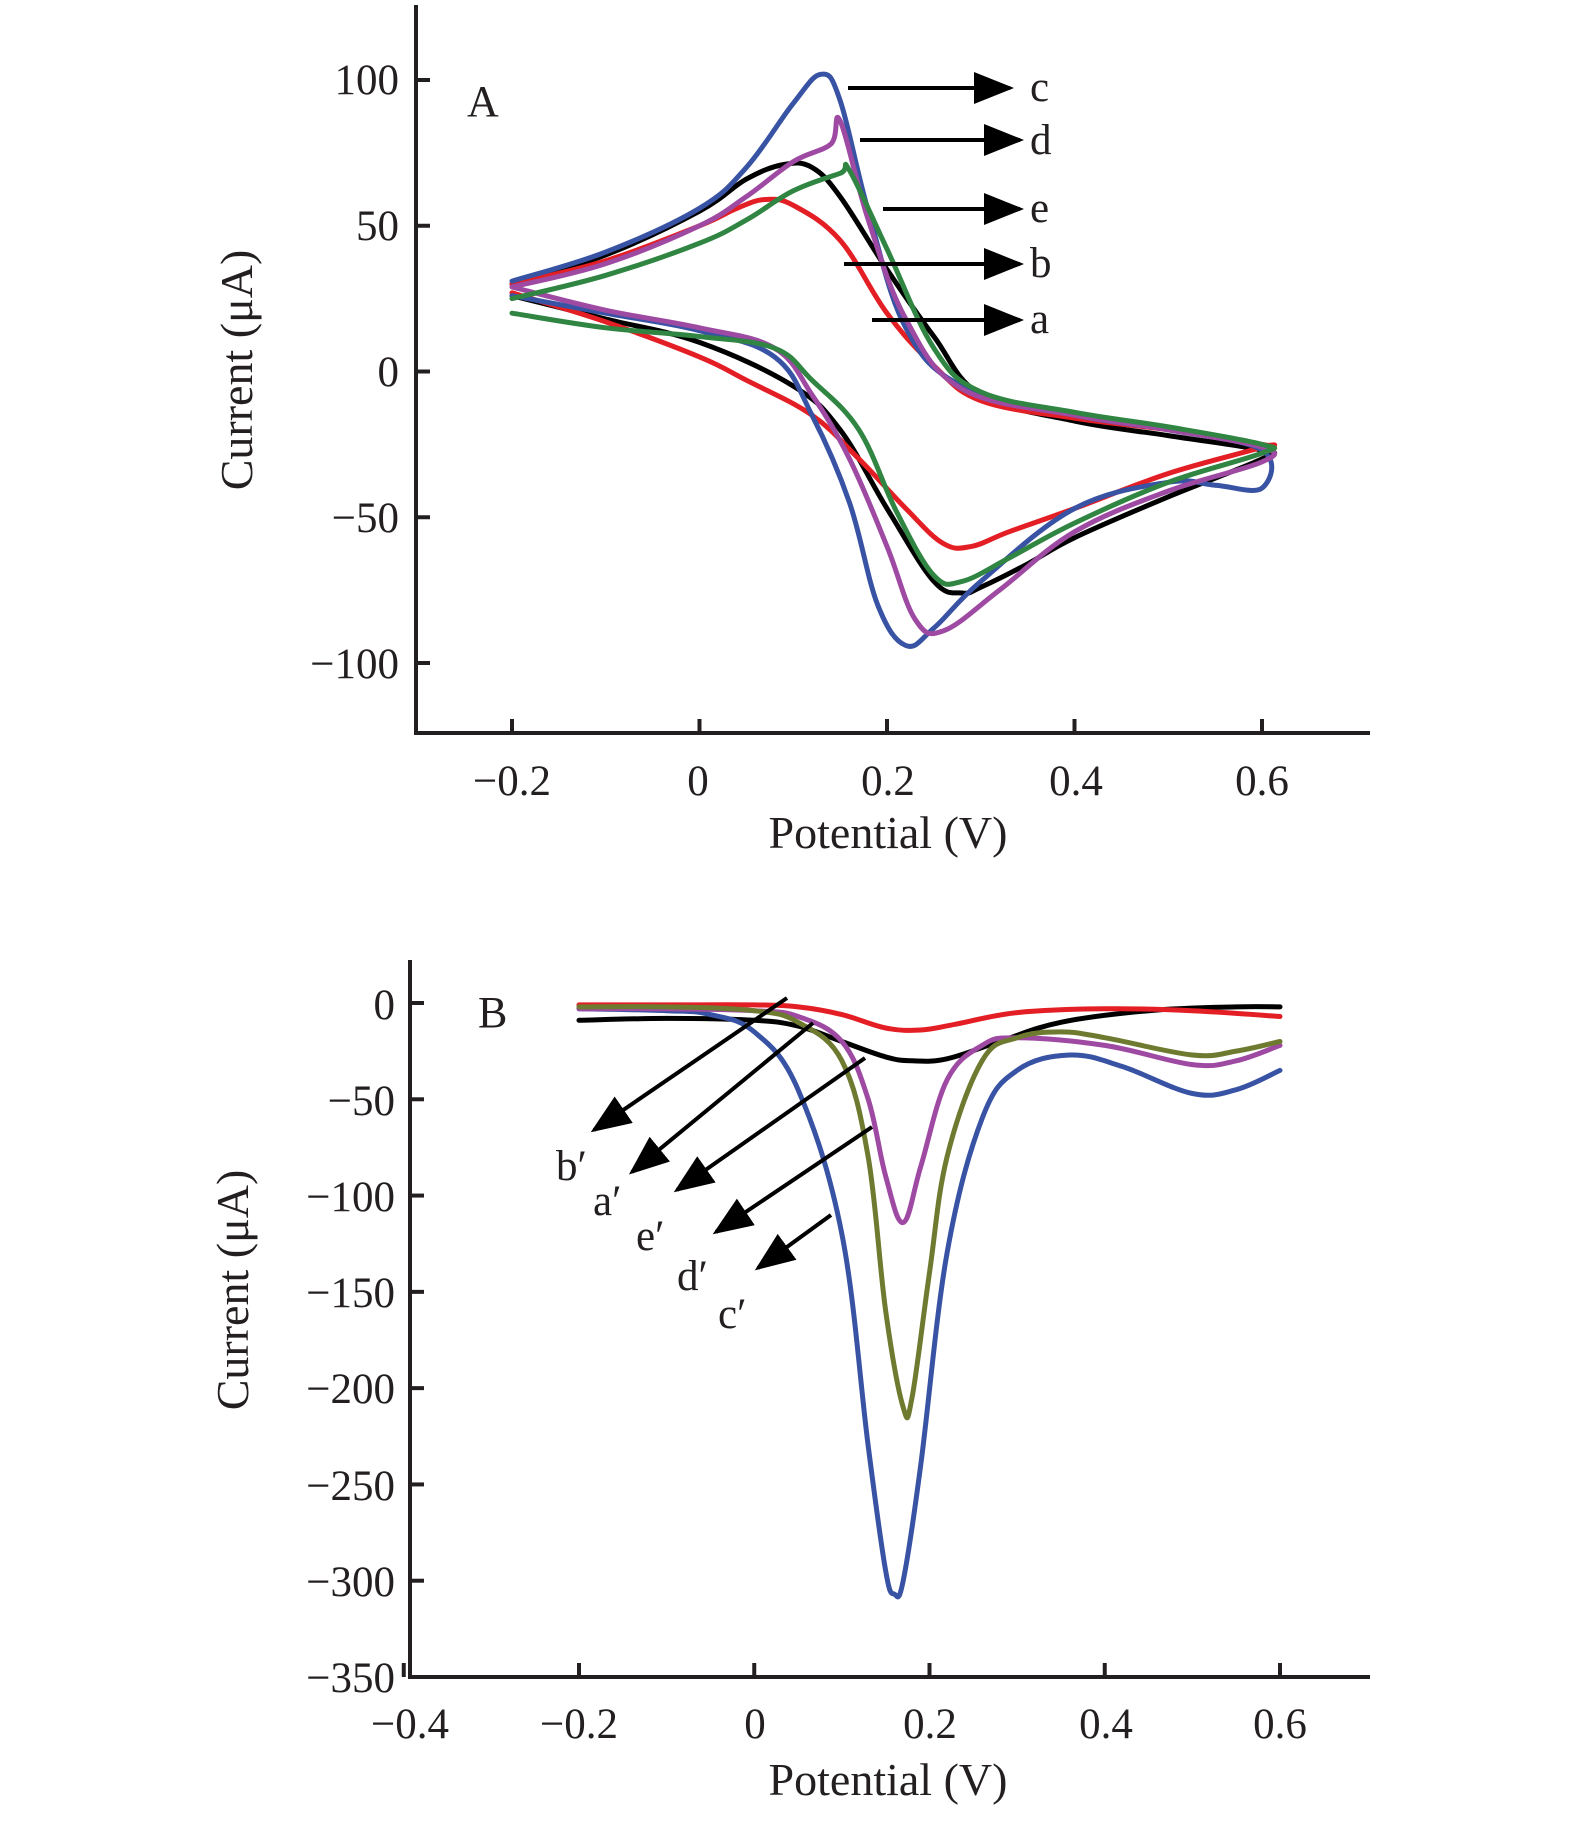  Describe the element at coordinates (930, 1724) in the screenshot. I see `panel-b-x-tick-label: 0.2` at that location.